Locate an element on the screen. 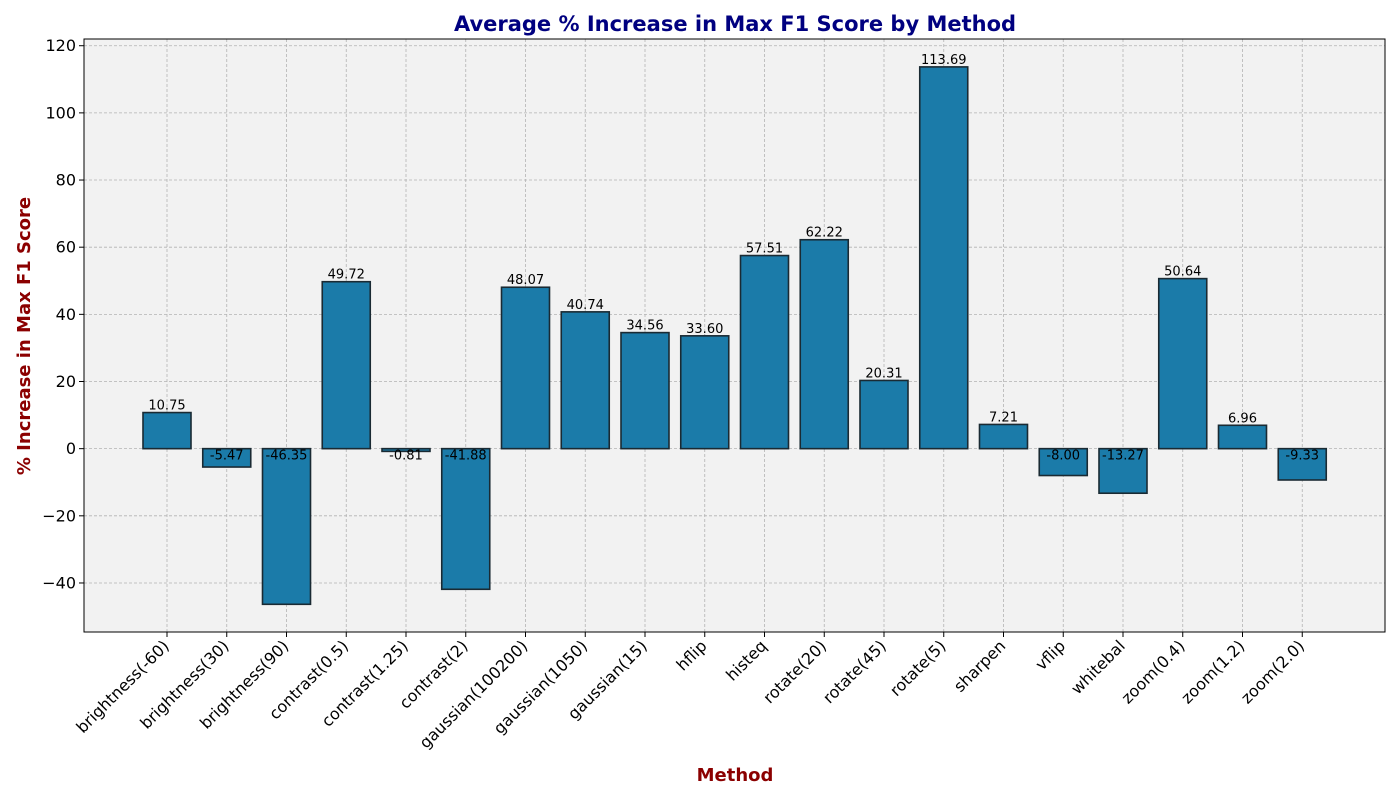 This screenshot has width=1400, height=800. bar-value-label: -46.35 is located at coordinates (287, 456).